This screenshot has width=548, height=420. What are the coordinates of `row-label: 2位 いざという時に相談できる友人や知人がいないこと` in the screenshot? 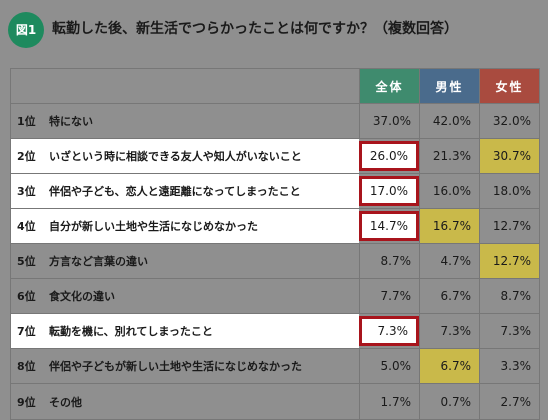 It's located at (185, 156).